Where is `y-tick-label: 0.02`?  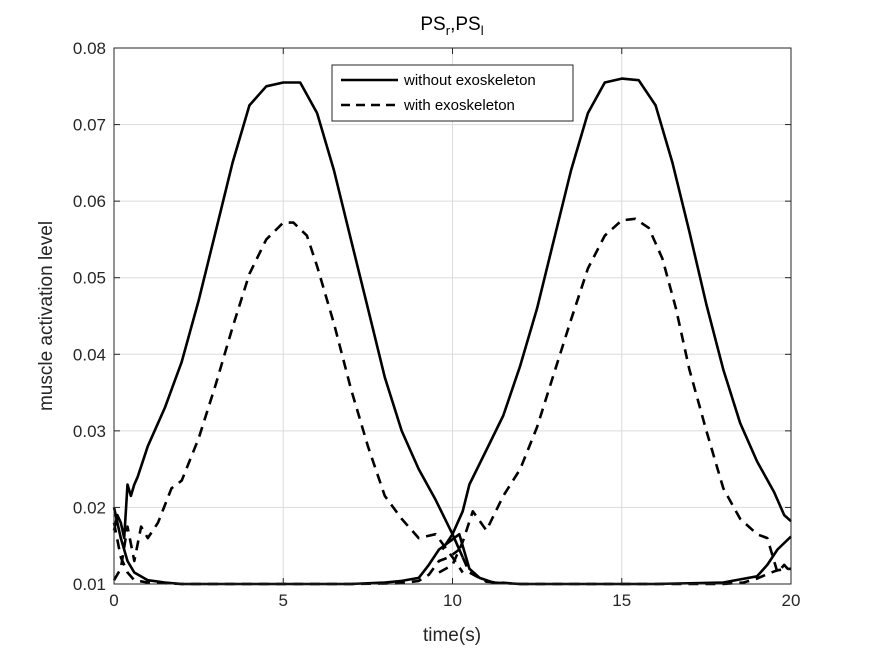
y-tick-label: 0.02 is located at coordinates (89, 507).